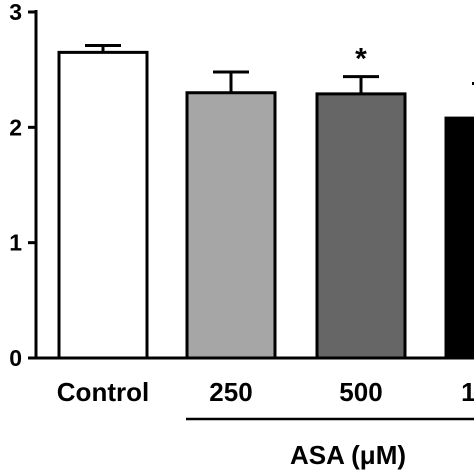 The image size is (474, 474). Describe the element at coordinates (103, 392) in the screenshot. I see `category-label: Control` at that location.